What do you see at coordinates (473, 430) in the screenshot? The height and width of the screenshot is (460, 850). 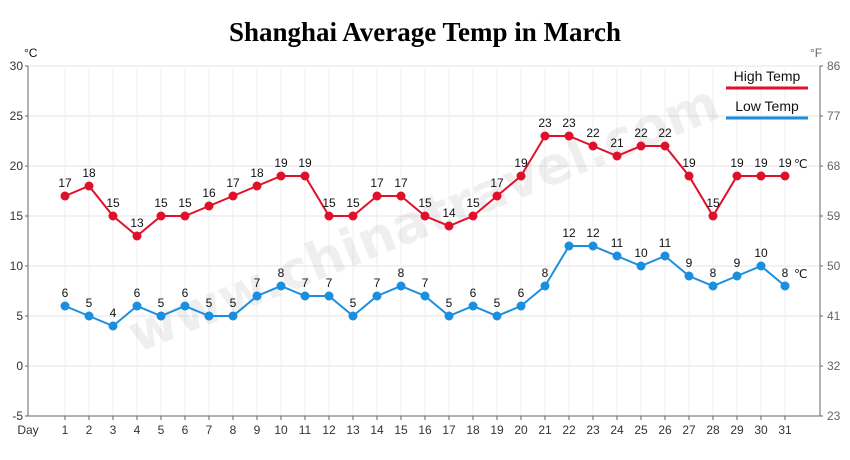 I see `x-tick-label: 18` at bounding box center [473, 430].